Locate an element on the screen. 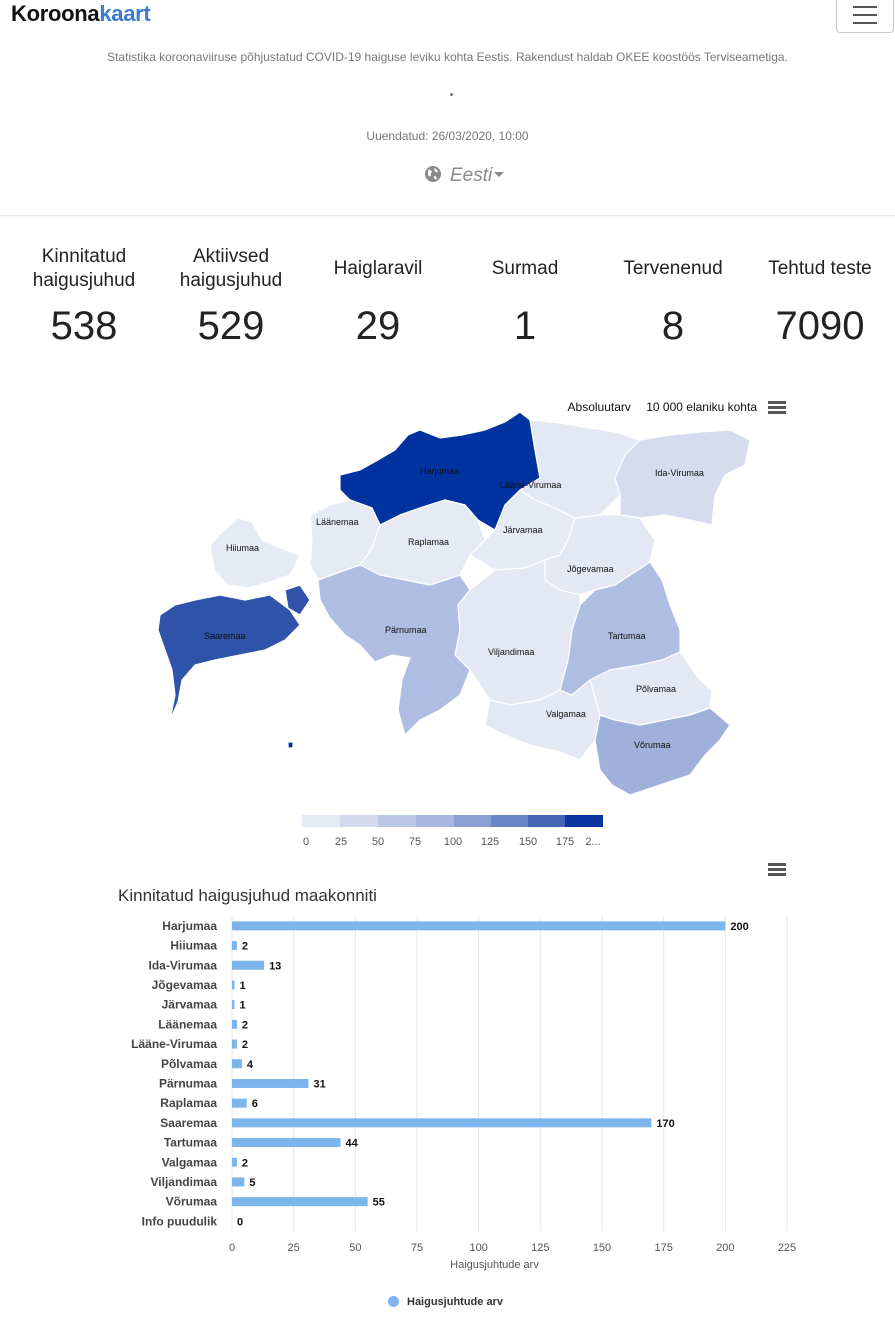 Image resolution: width=895 pixels, height=1332 pixels. y-category-label: Ida-Virumaa is located at coordinates (183, 965).